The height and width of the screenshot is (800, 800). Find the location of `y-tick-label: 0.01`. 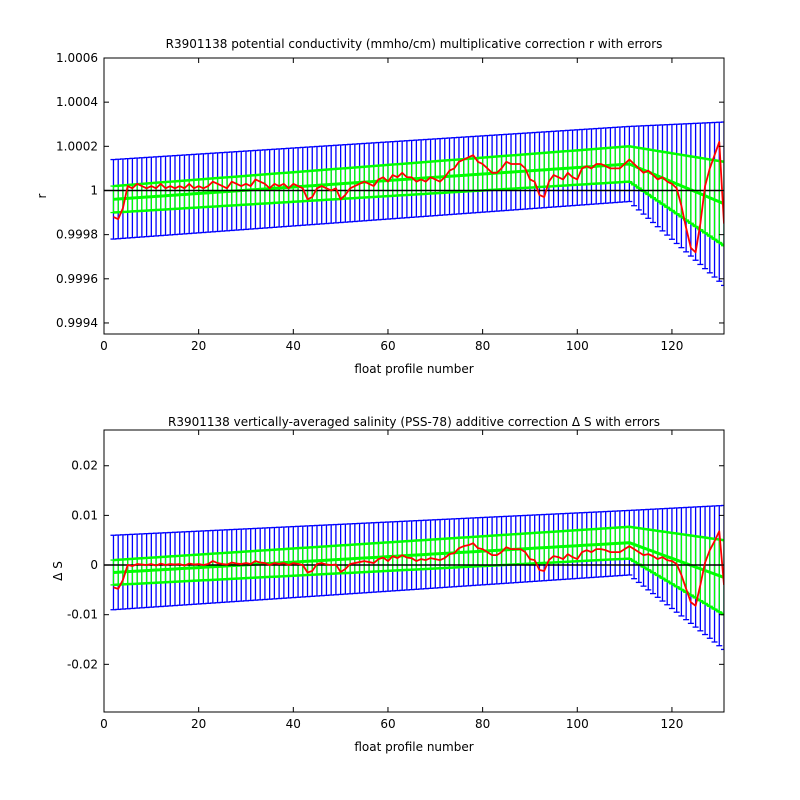

y-tick-label: 0.01 is located at coordinates (84, 515).